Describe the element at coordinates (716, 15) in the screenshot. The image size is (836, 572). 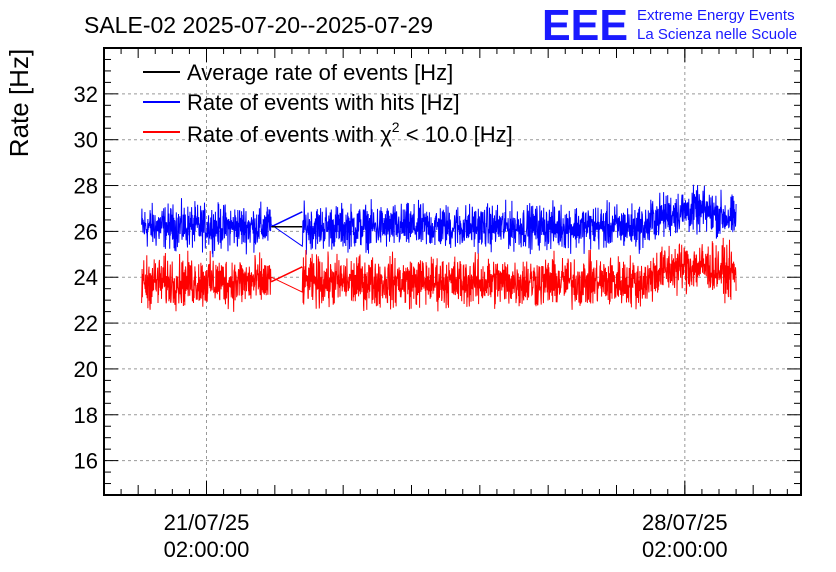
I see `logo-line1: Extreme Energy Events` at that location.